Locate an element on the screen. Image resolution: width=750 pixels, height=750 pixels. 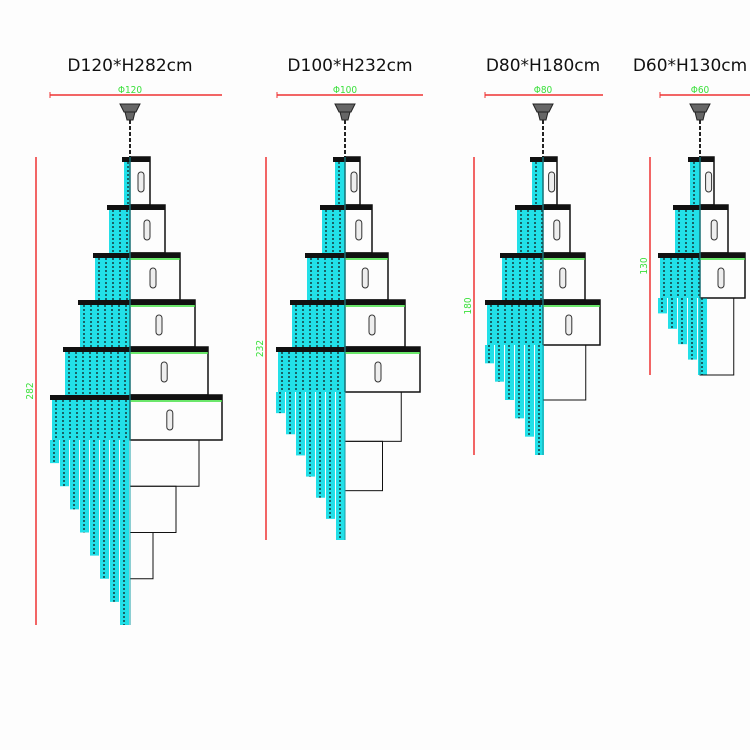
diameter-label: Φ60 is located at coordinates (700, 90).